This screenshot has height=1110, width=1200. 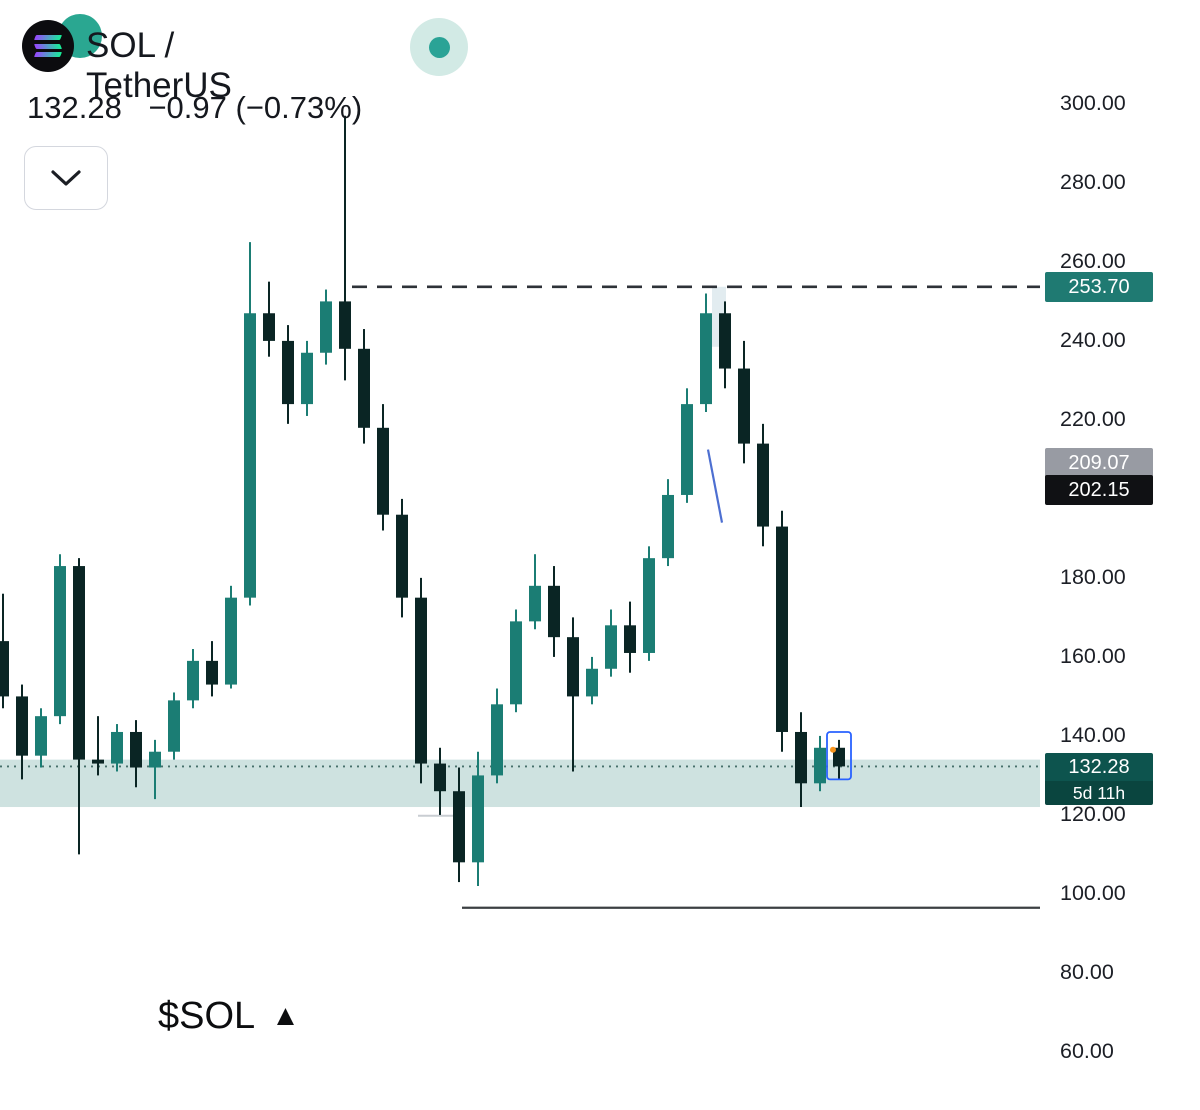 What do you see at coordinates (1099, 490) in the screenshot?
I see `price-level-badge: 202.15` at bounding box center [1099, 490].